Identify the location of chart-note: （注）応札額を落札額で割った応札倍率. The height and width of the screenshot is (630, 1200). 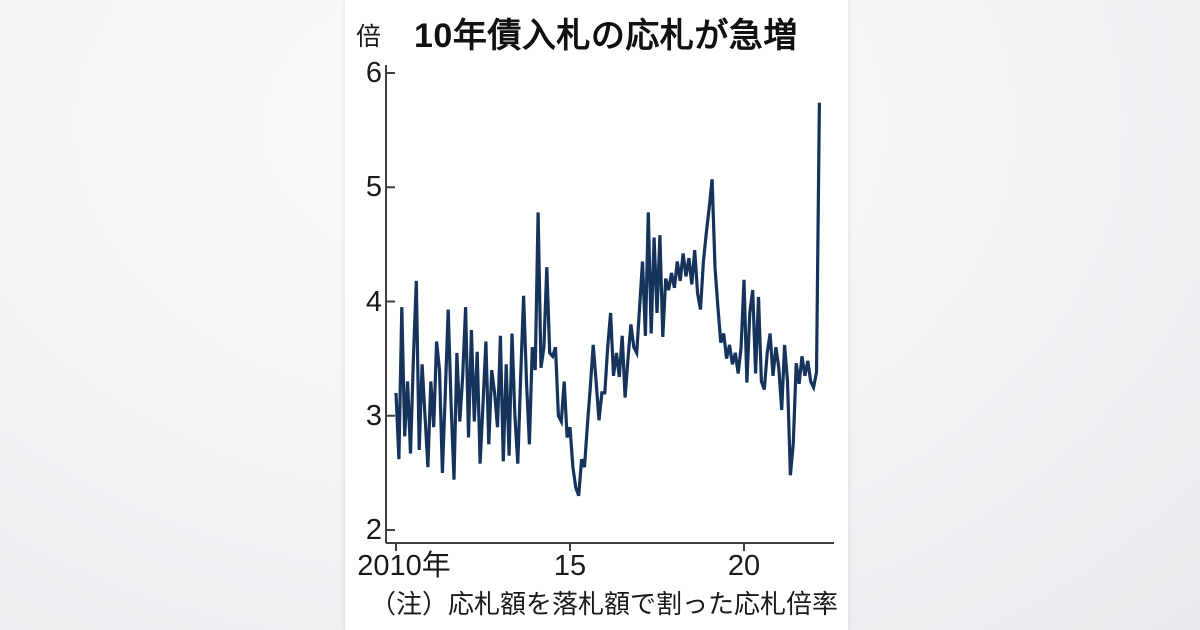
(604, 604).